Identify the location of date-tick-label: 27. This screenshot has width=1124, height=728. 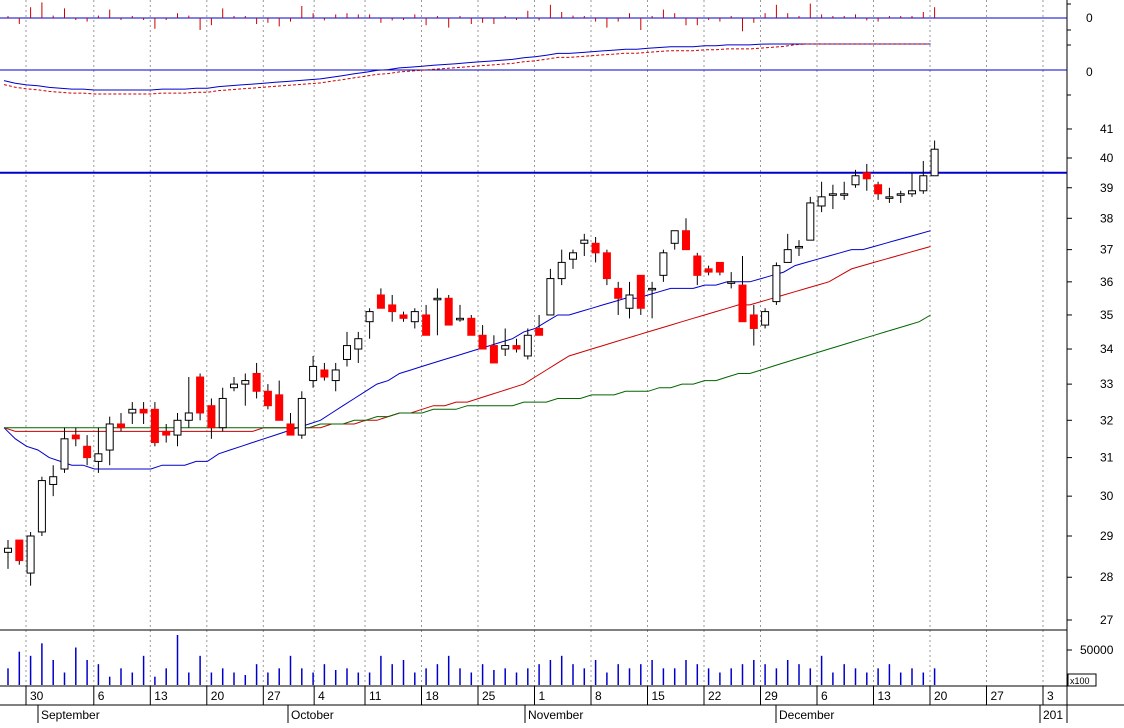
(274, 696).